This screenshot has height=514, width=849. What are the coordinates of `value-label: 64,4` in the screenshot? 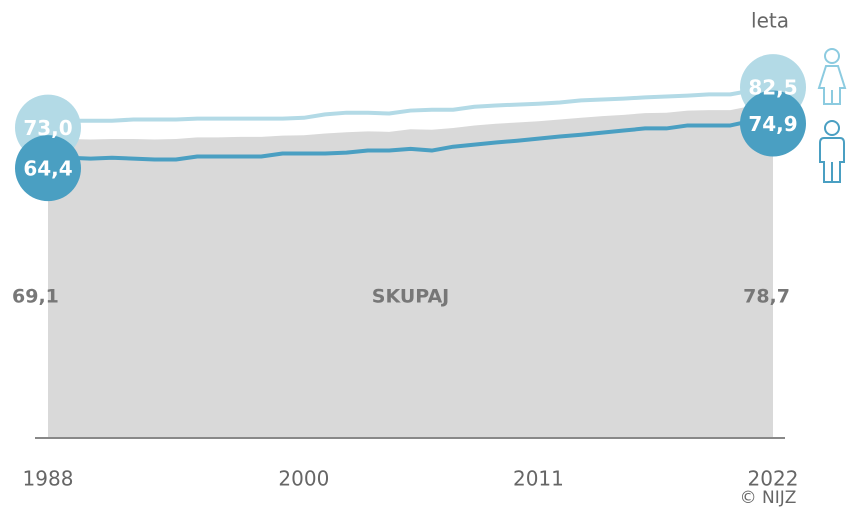 It's located at (47, 169).